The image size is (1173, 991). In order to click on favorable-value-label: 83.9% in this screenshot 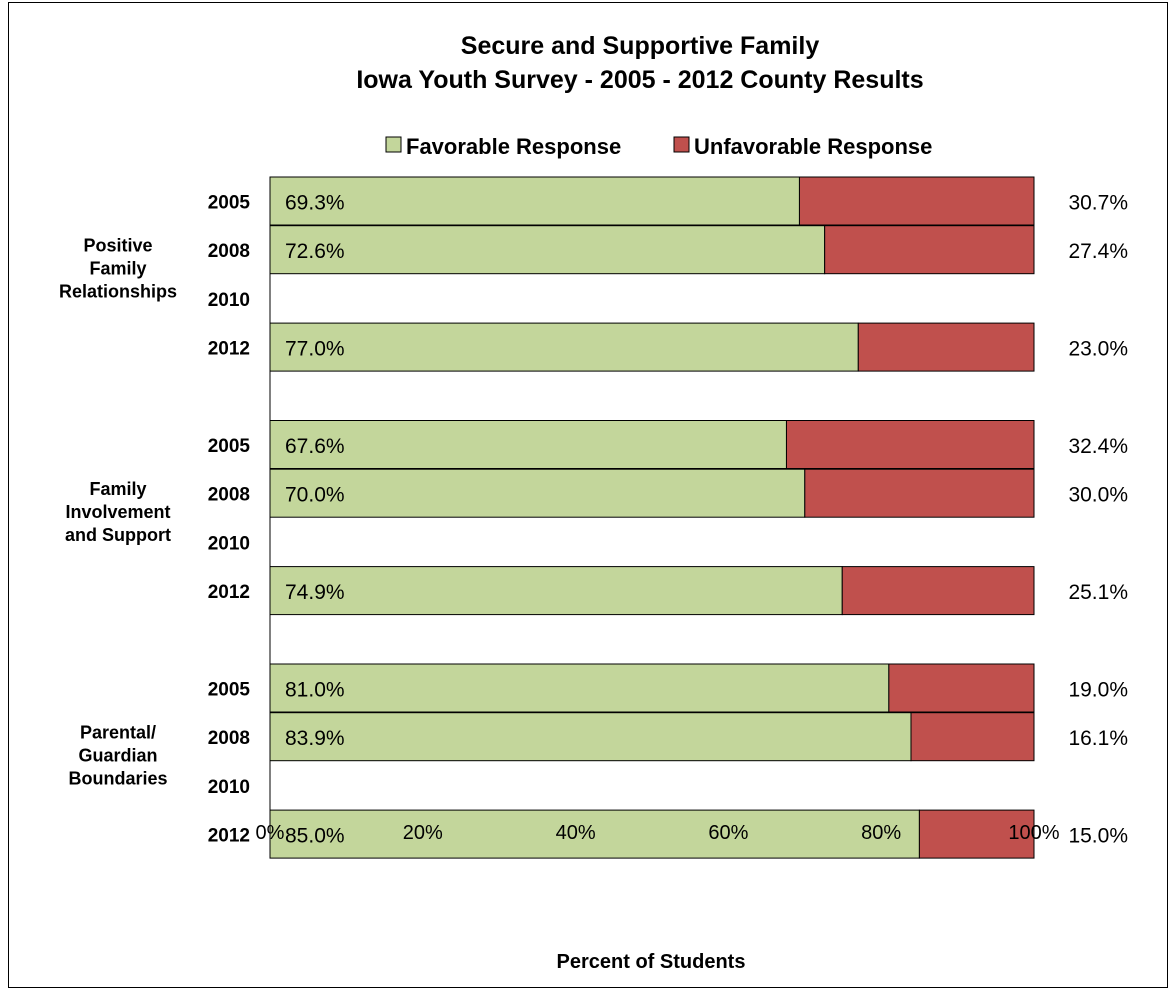, I will do `click(315, 738)`.